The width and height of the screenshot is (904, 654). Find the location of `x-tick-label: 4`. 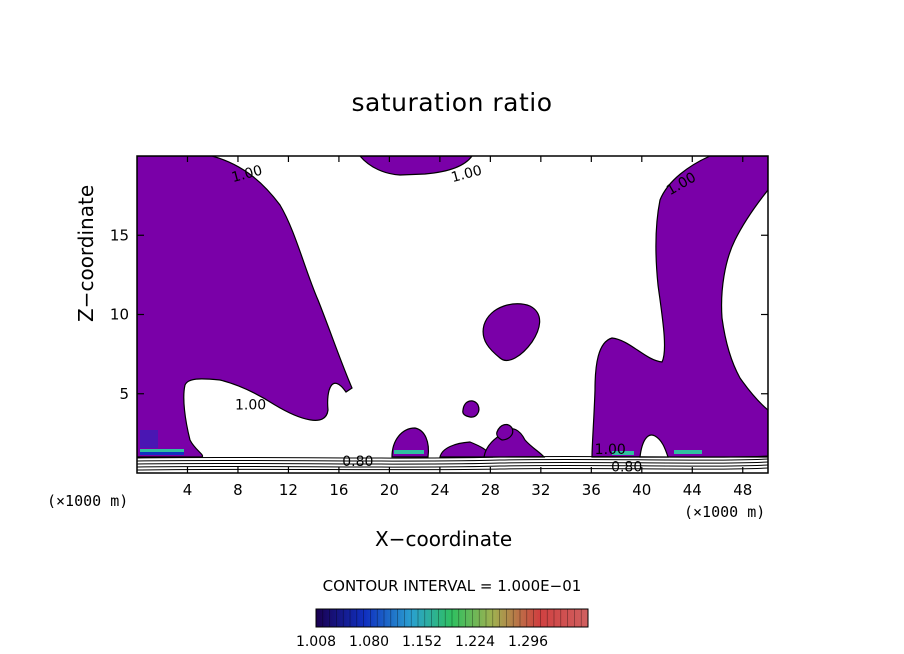

x-tick-label: 4 is located at coordinates (188, 490).